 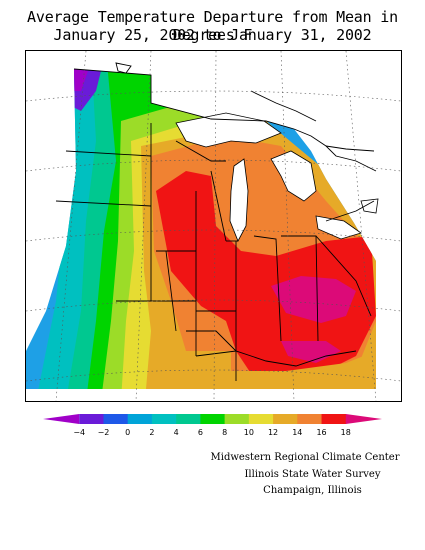 What do you see at coordinates (346, 432) in the screenshot?
I see `legend-tick-label: 18` at bounding box center [346, 432].